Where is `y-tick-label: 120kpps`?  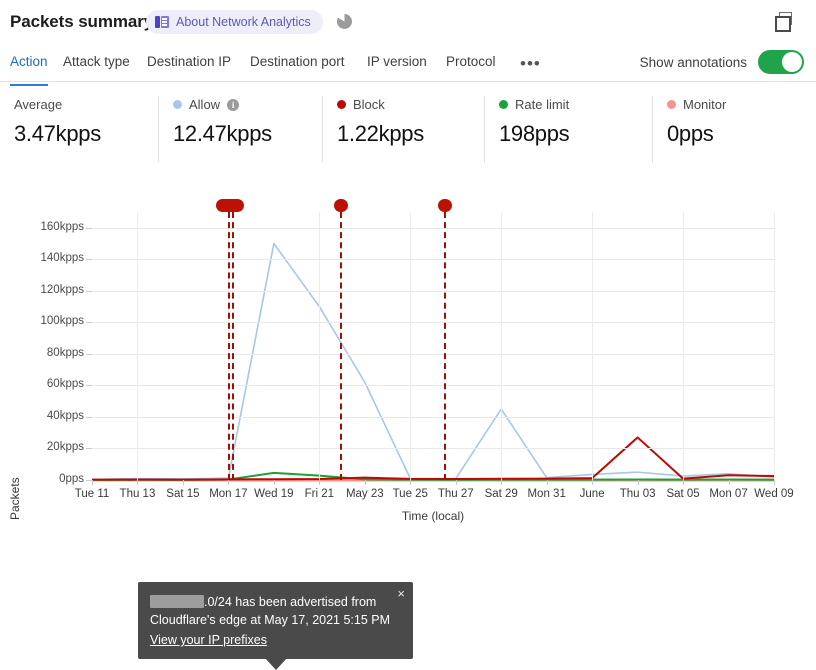
y-tick-label: 120kpps is located at coordinates (62, 289).